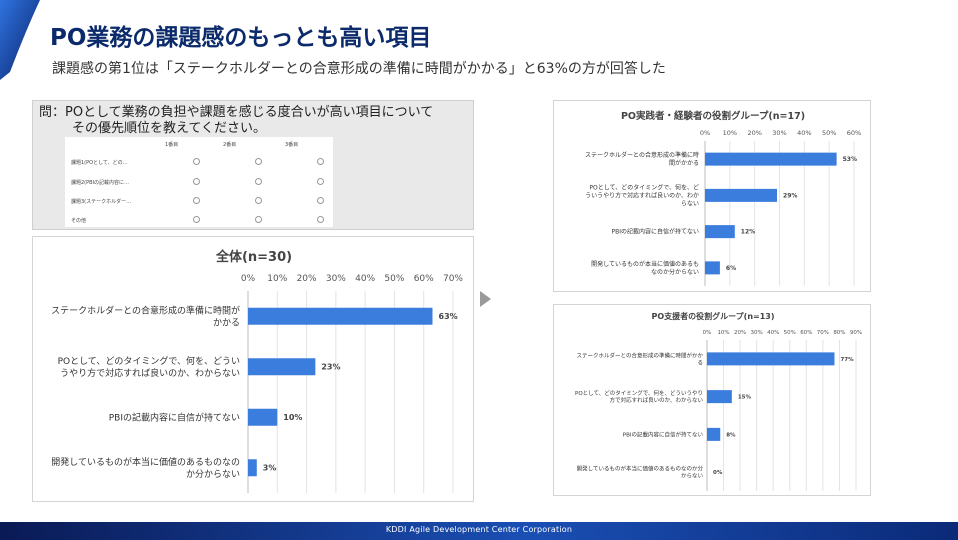  What do you see at coordinates (150, 373) in the screenshot?
I see `category-label-line: うやり方で対応すれば良いのか、わからない` at bounding box center [150, 373].